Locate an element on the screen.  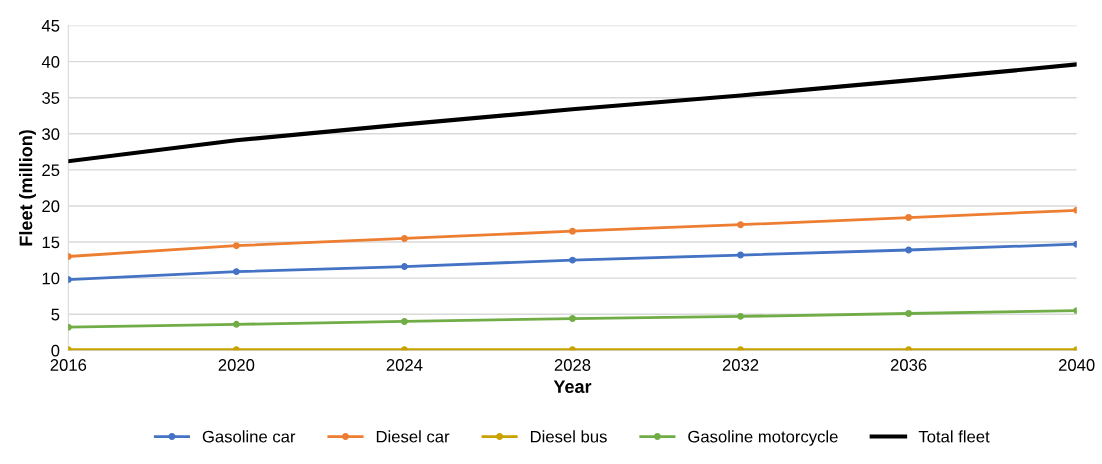
x-tick-label: 2036 is located at coordinates (908, 365).